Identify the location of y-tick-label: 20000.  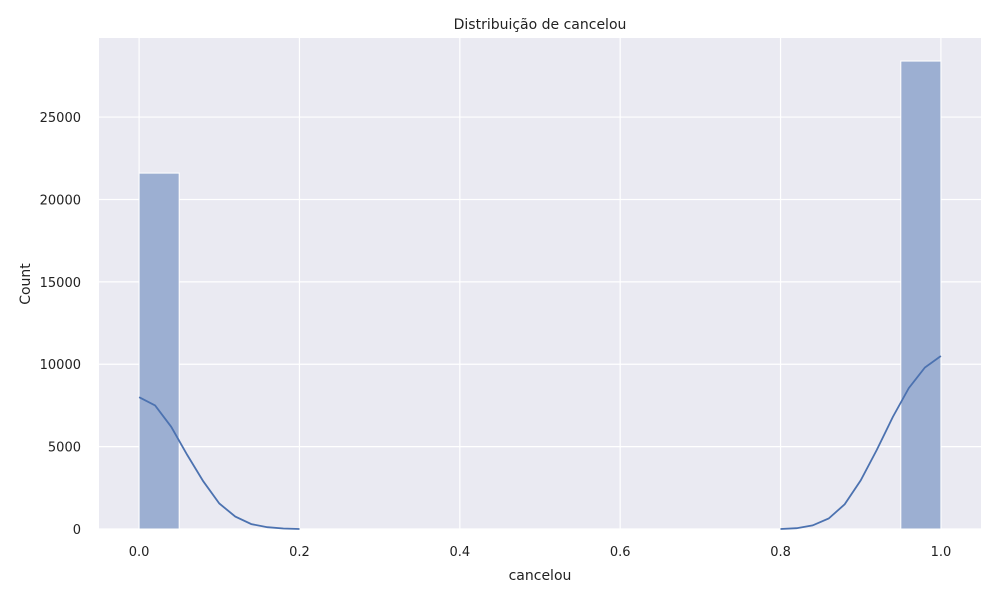
(60, 200).